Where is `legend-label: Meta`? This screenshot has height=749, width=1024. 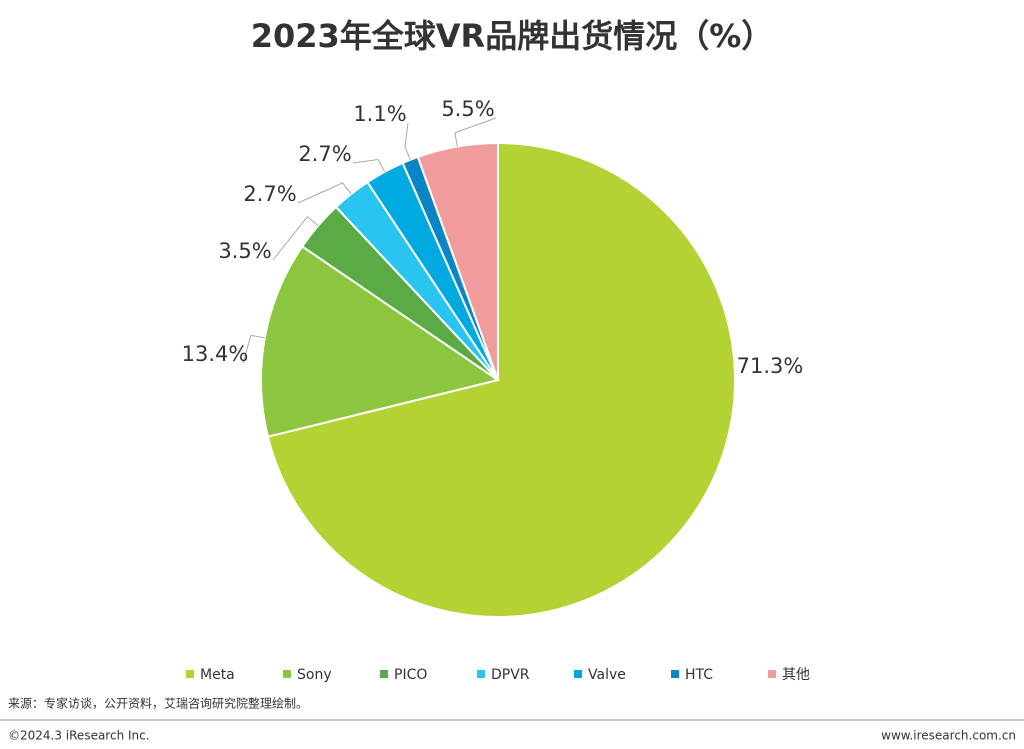
legend-label: Meta is located at coordinates (217, 675).